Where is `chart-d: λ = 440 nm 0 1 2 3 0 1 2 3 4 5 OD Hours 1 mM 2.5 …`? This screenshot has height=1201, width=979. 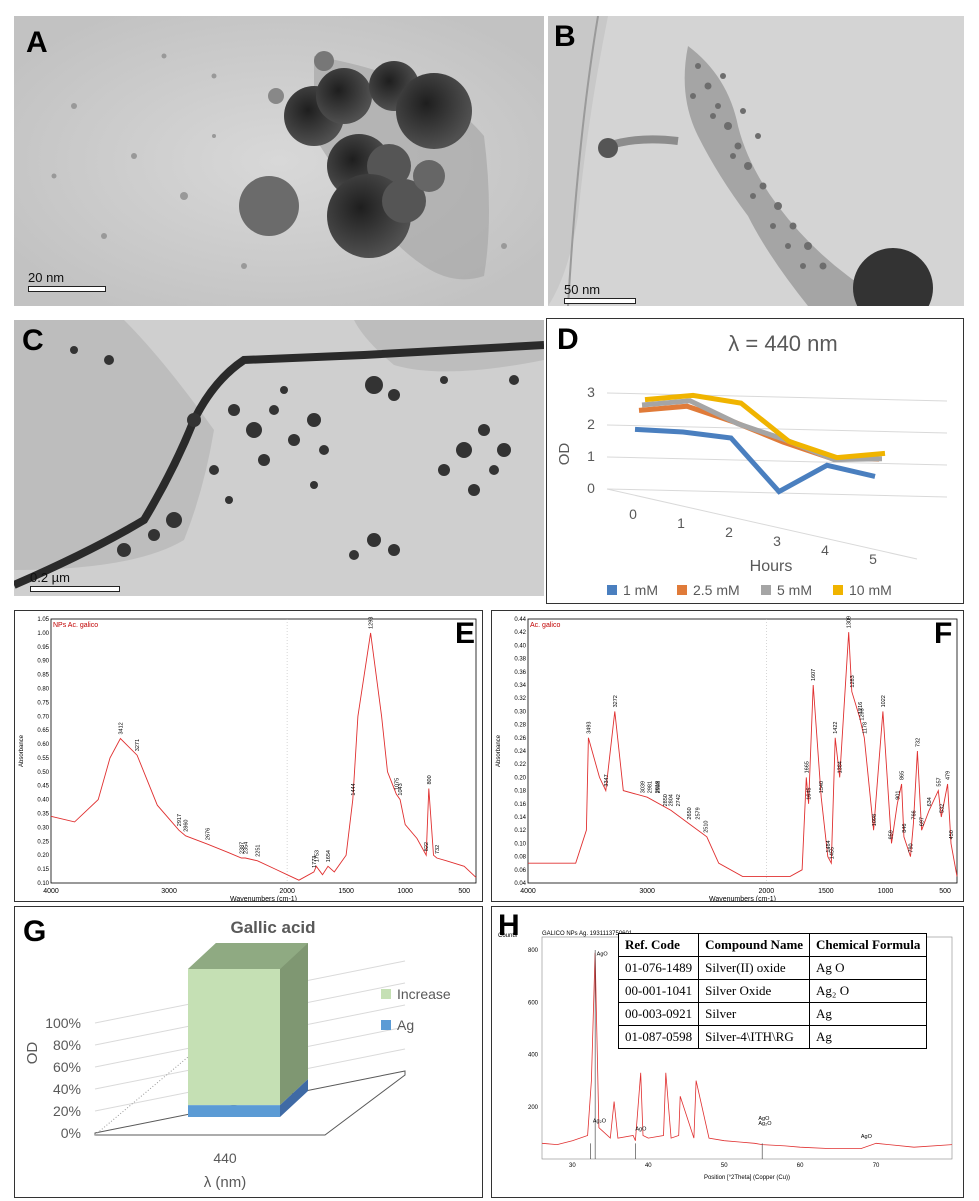 chart-d: λ = 440 nm 0 1 2 3 0 1 2 3 4 5 OD Hours 1 mM 2.5 … is located at coordinates (752, 464).